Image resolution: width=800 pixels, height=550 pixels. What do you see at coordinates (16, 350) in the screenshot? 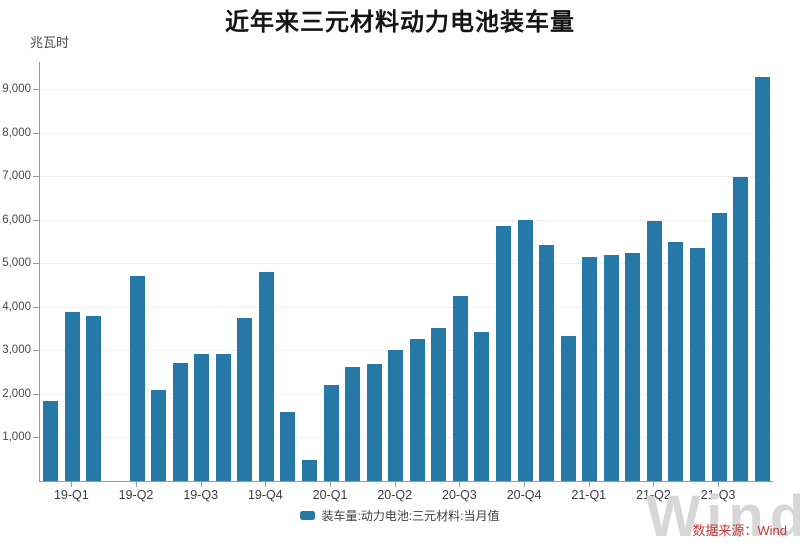
I see `y-tick-label: 3,000` at bounding box center [16, 350].